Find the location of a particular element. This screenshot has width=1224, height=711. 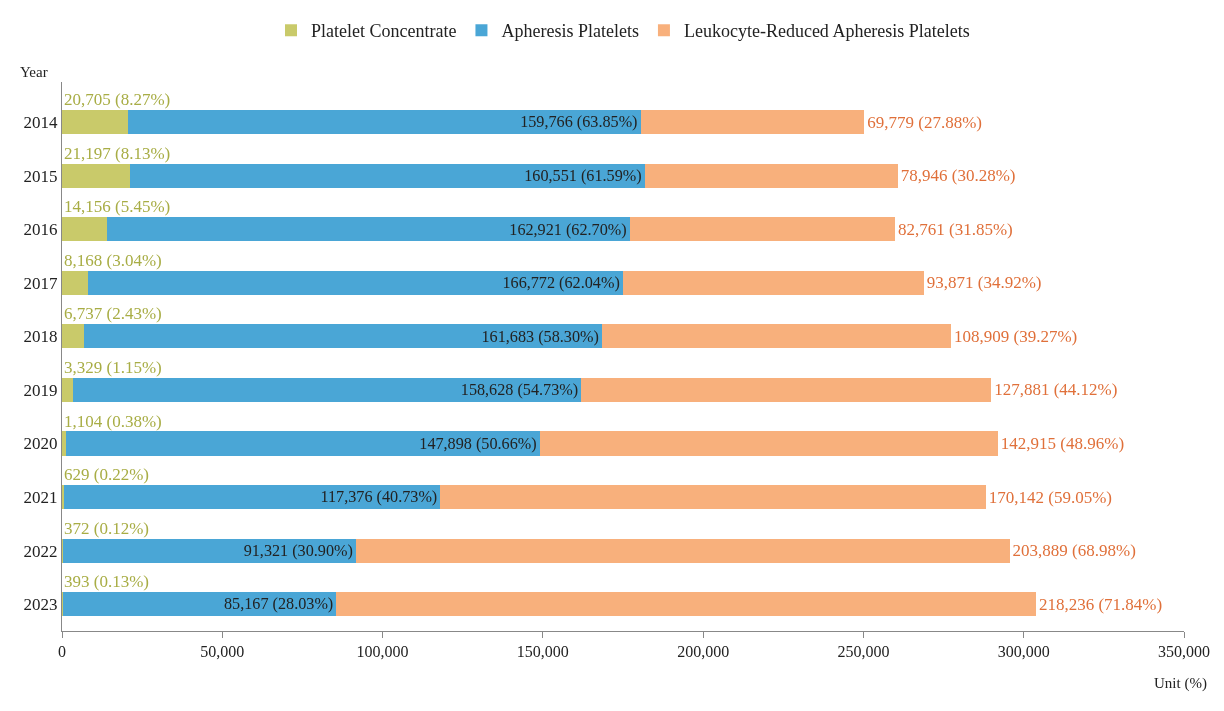

data-label: 117,376 (40.73%) is located at coordinates (379, 497).